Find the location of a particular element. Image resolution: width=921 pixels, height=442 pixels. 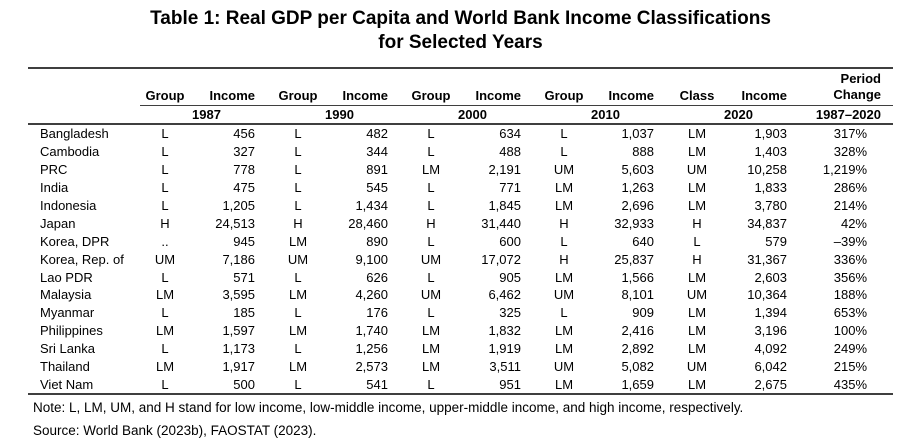

table-row: Viet Nam L 500 L 541 L 951 LM 1,659 LM 2,675 435% is located at coordinates (460, 385).